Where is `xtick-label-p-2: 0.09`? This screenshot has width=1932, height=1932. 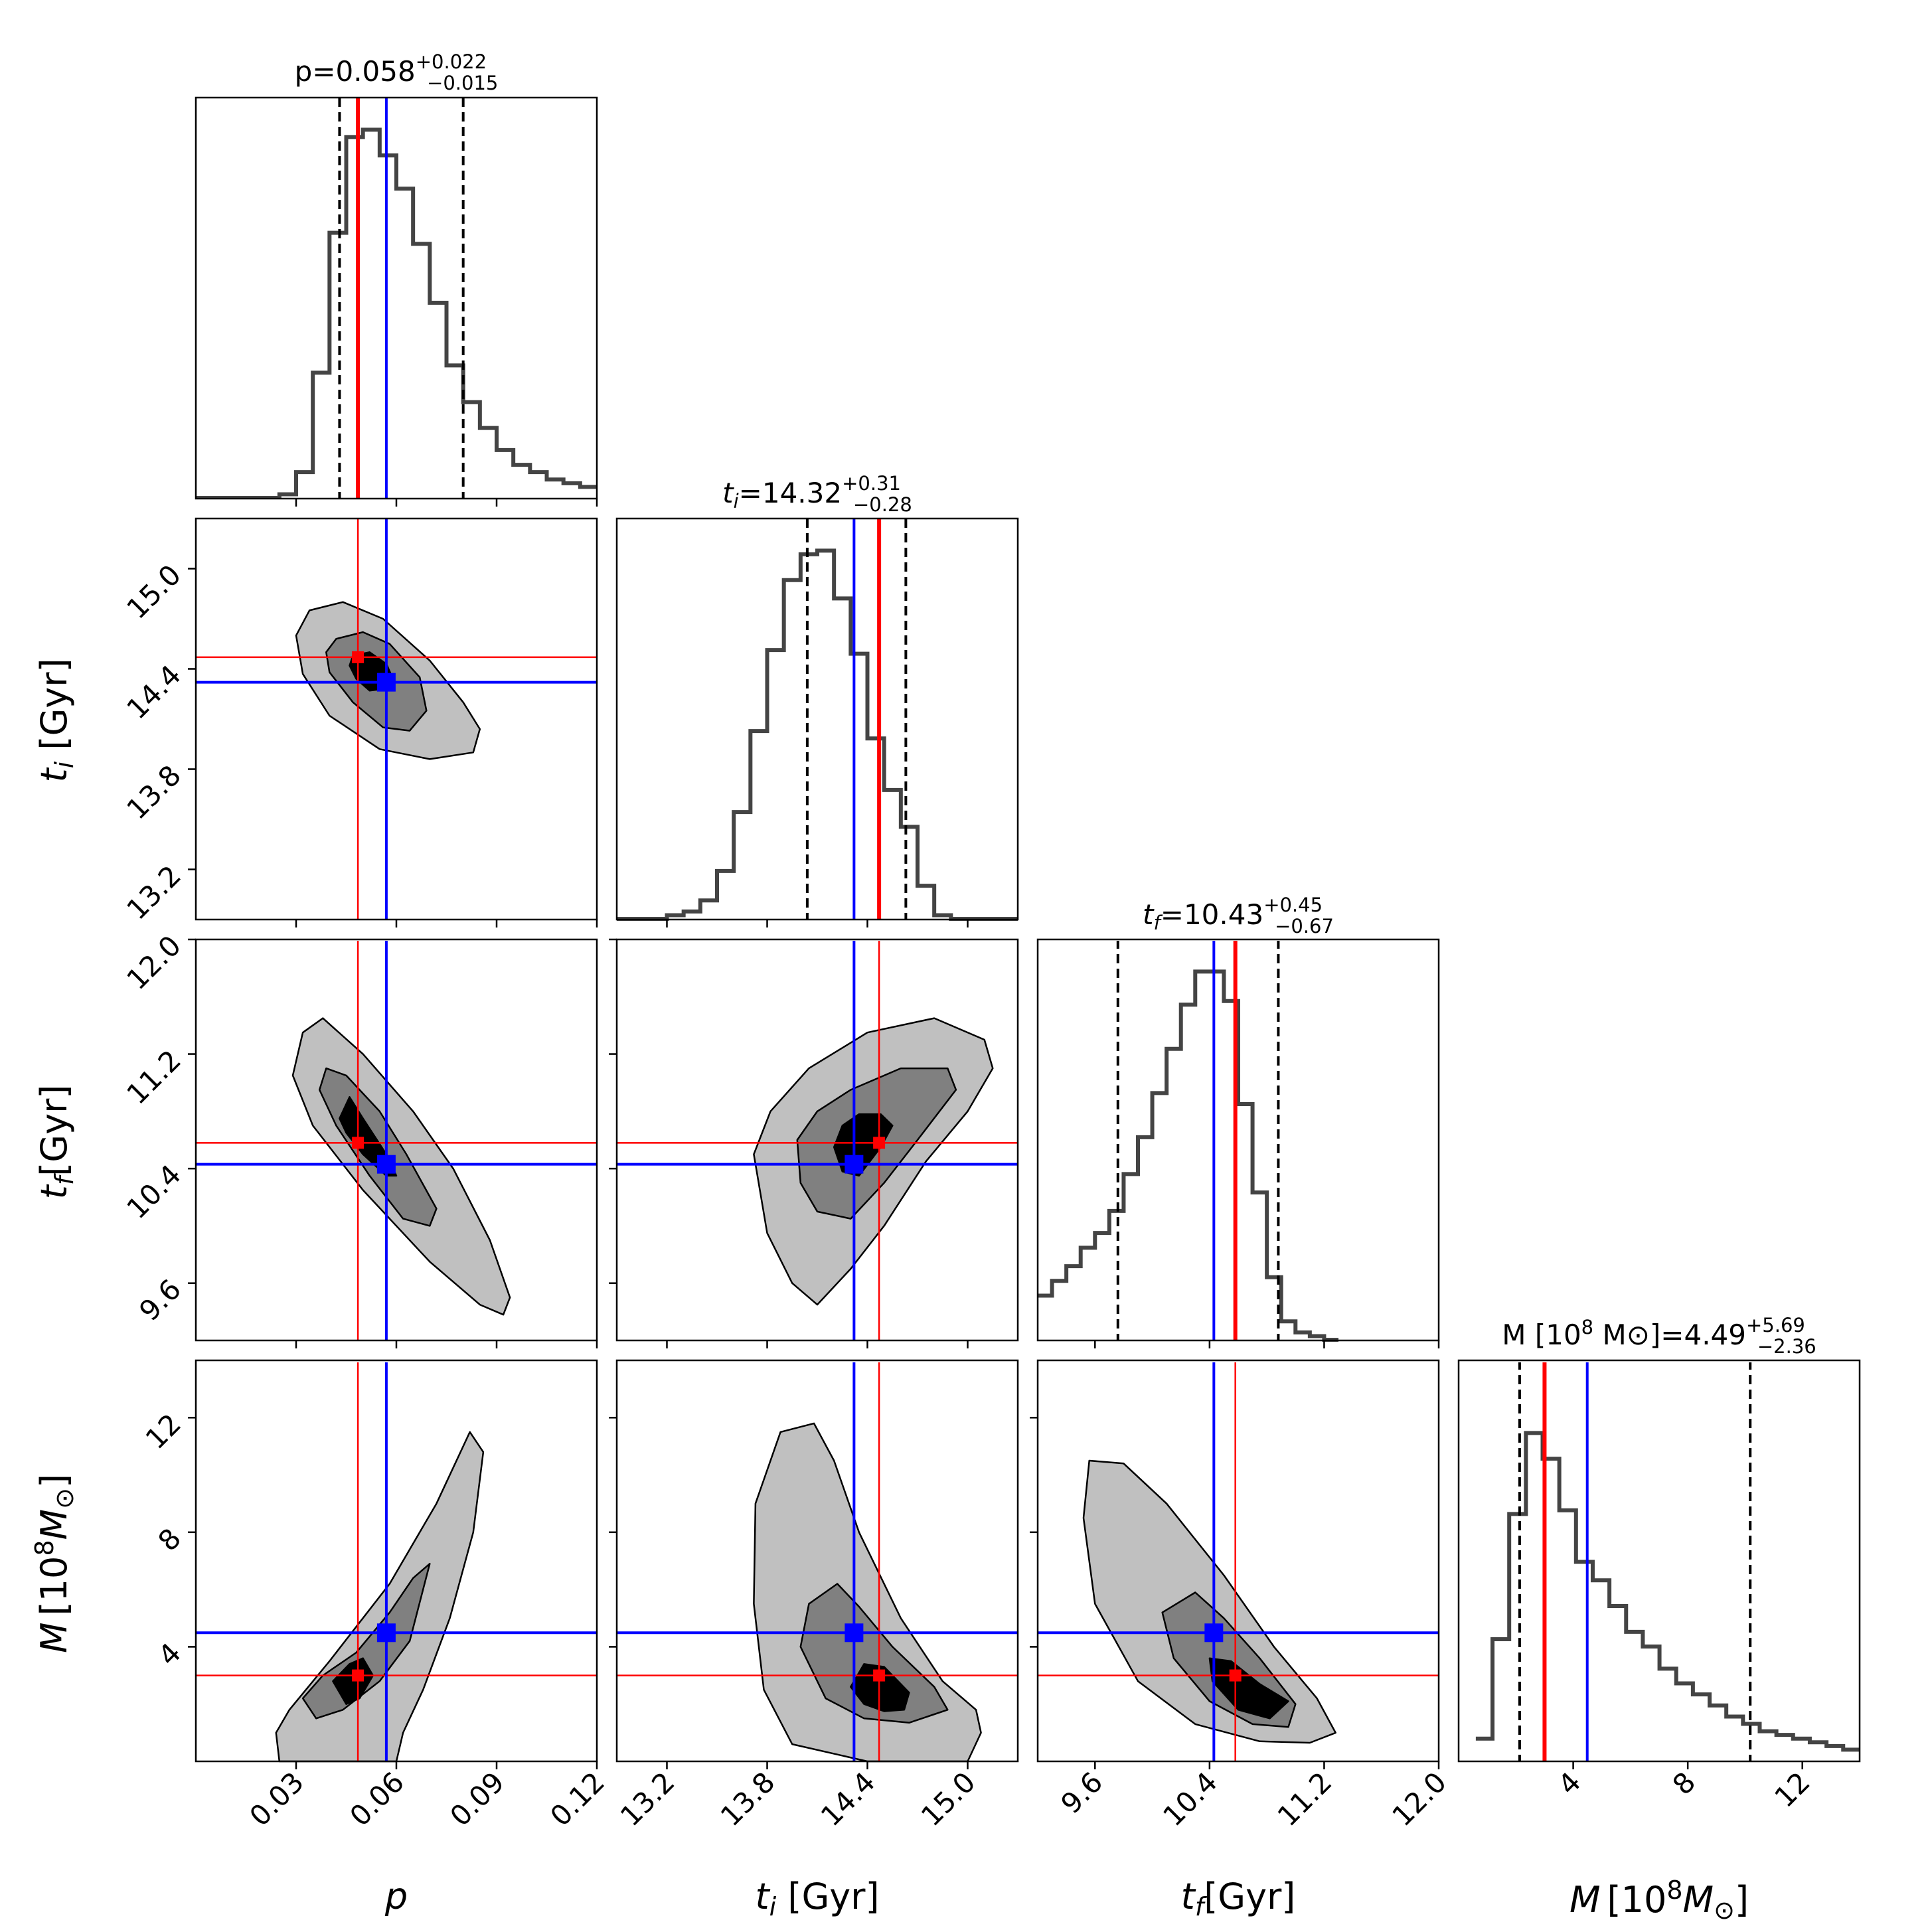 xtick-label-p-2: 0.09 is located at coordinates (477, 1798).